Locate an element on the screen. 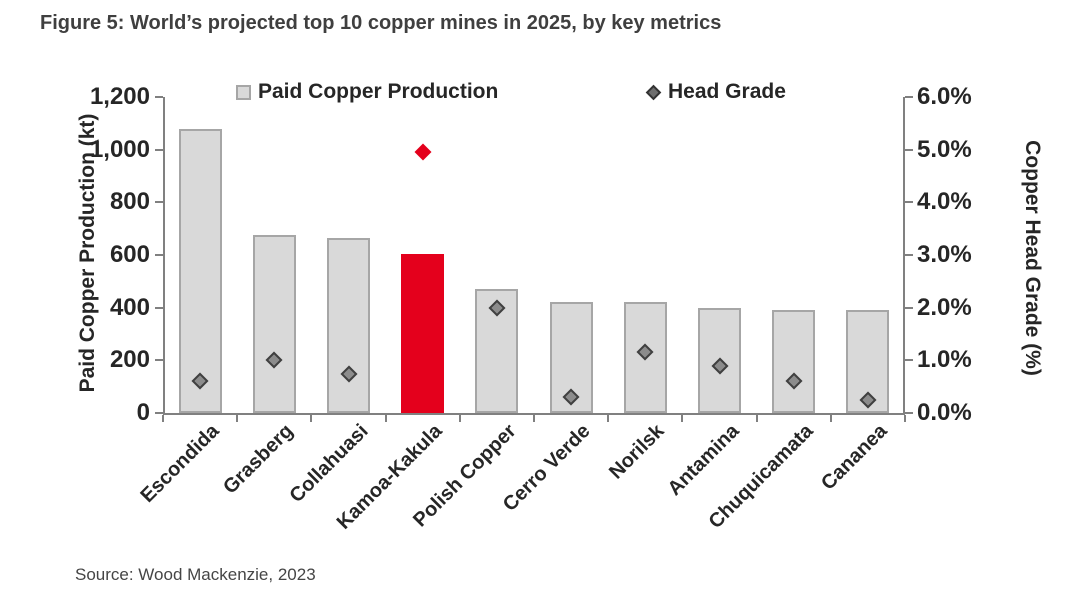  left-axis-tick-label: 200 is located at coordinates (129, 360).